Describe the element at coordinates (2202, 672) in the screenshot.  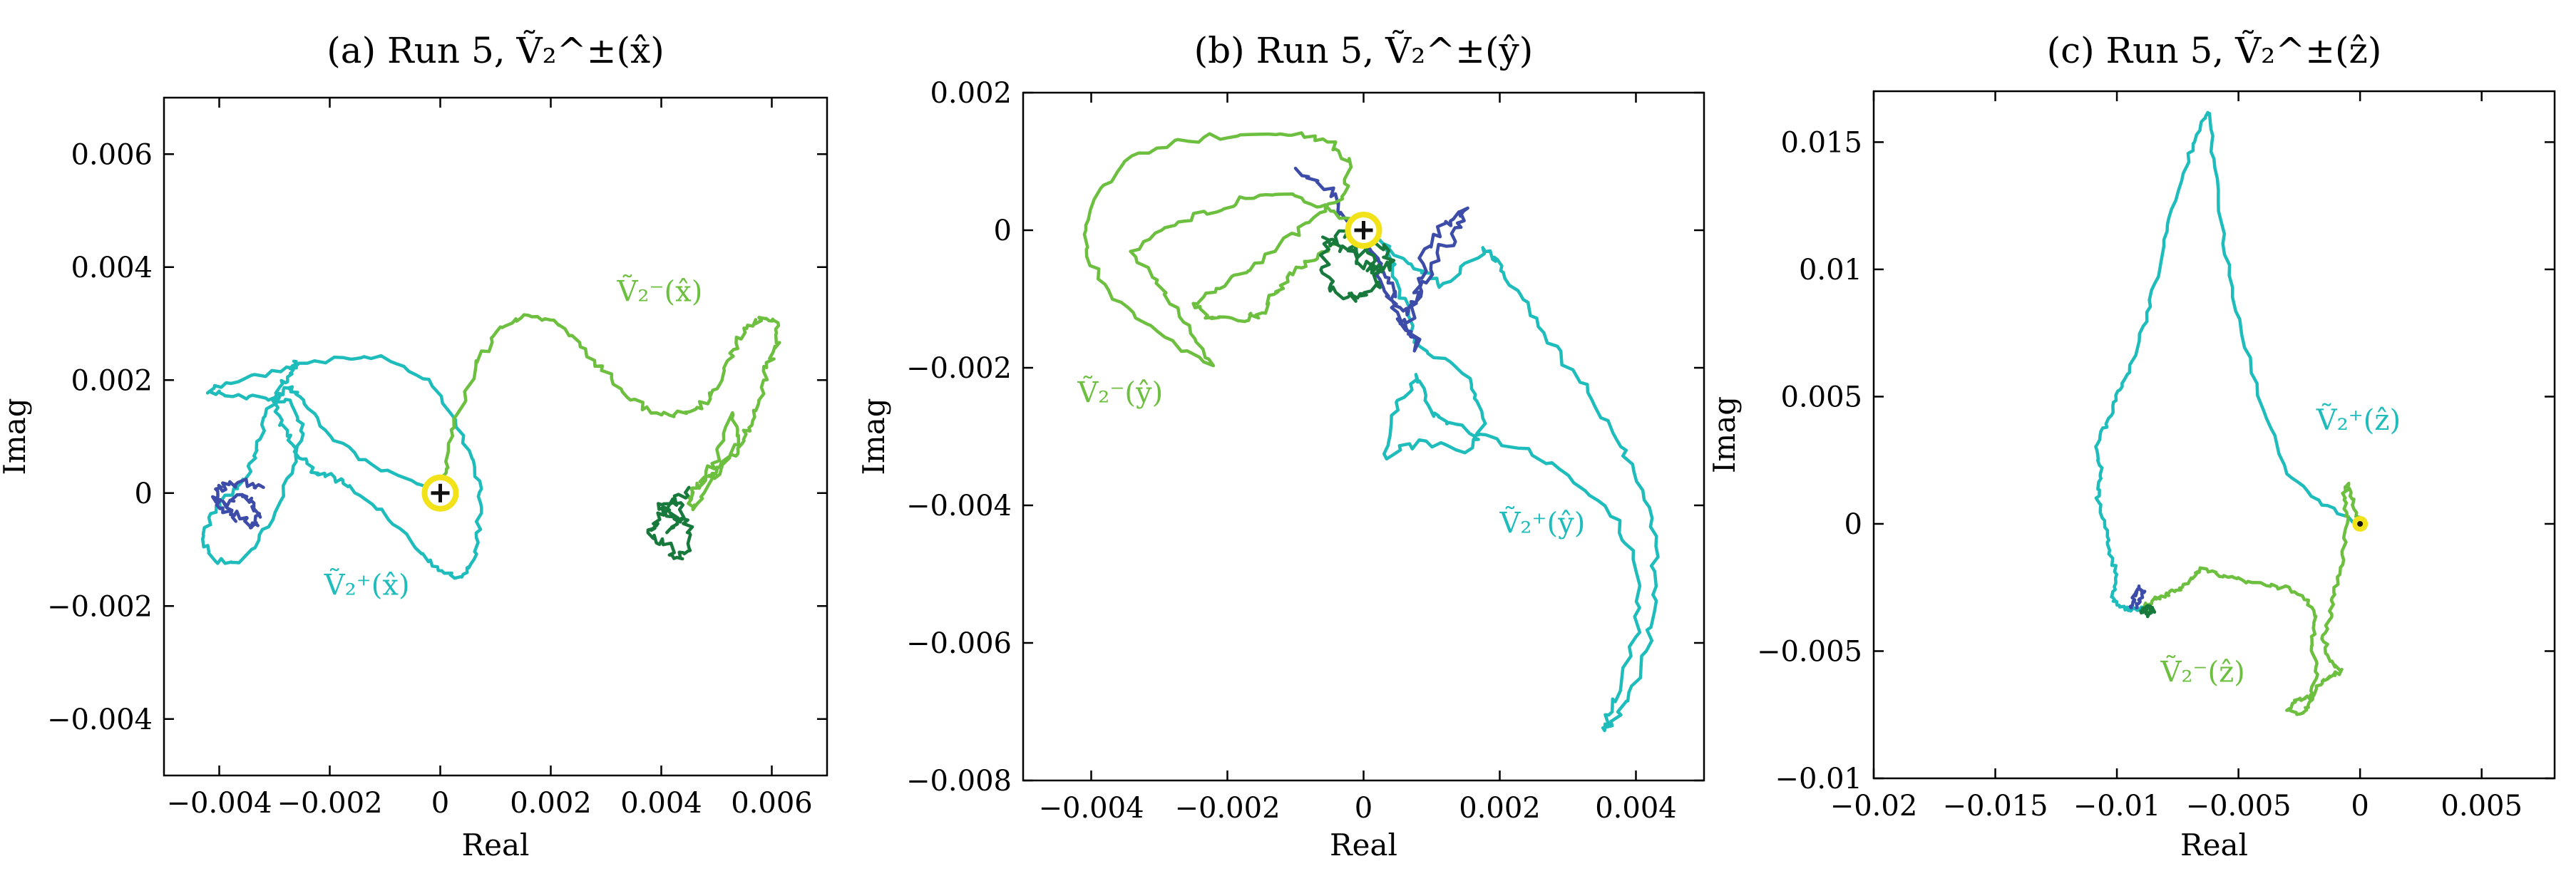
I see `series-annotation: Ṽ₂⁻(ẑ)` at that location.